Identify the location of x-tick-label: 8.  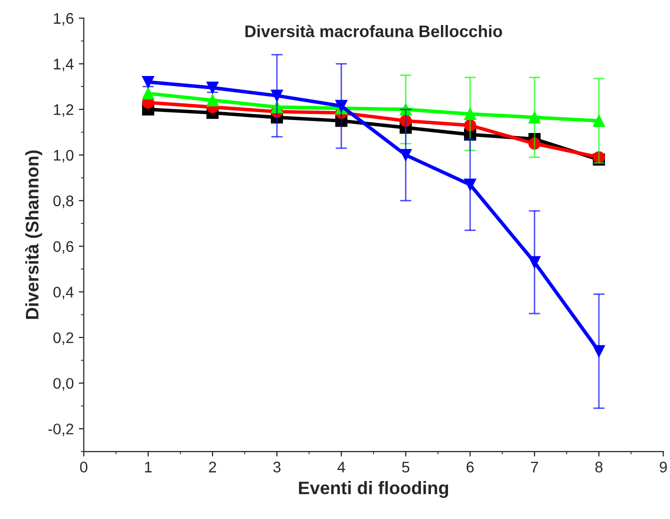
(598, 467).